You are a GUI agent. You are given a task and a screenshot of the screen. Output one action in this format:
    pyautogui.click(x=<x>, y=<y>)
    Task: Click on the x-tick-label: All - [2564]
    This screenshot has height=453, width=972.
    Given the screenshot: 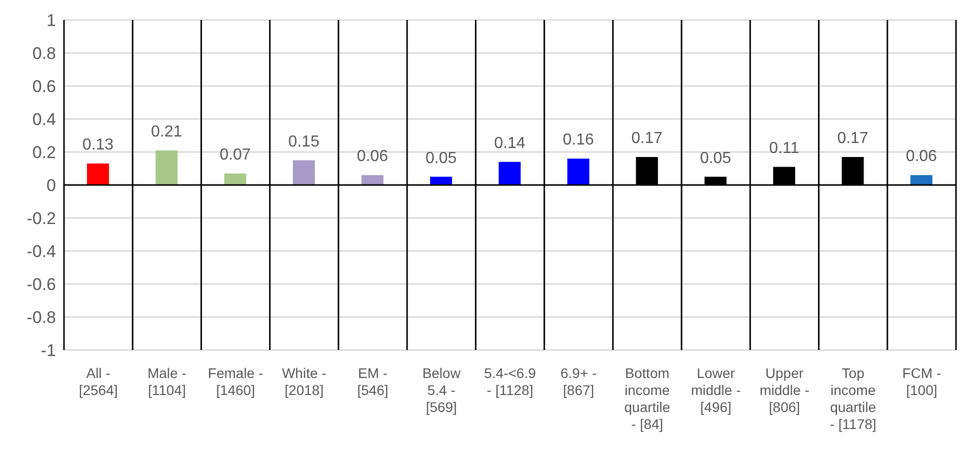 What is the action you would take?
    pyautogui.click(x=98, y=381)
    